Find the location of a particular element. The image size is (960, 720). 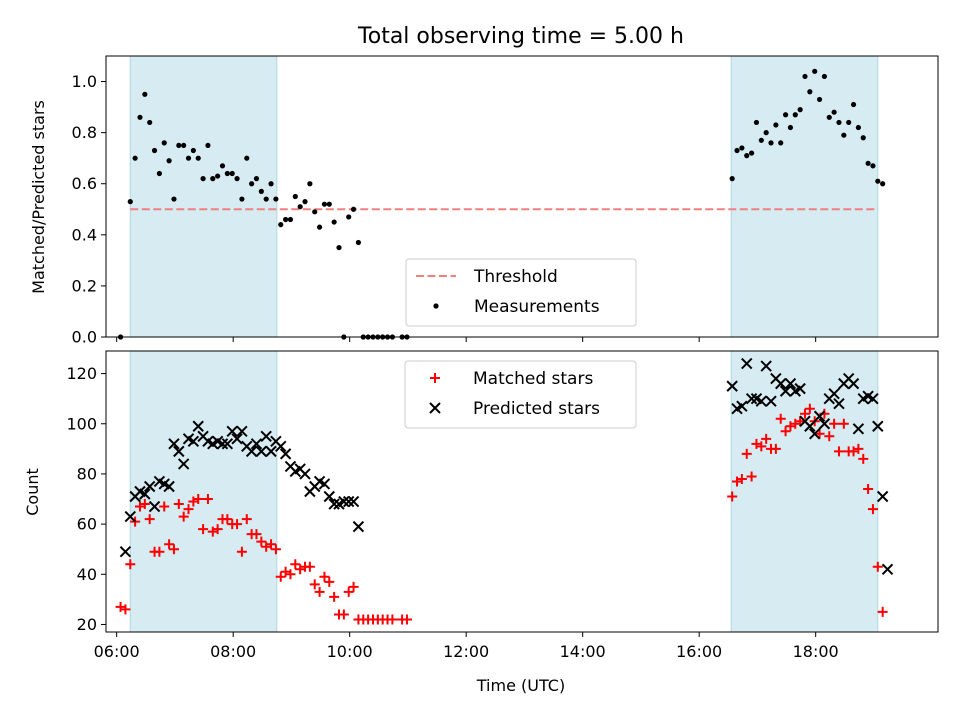

x-tick-label: 08:00 is located at coordinates (233, 651).